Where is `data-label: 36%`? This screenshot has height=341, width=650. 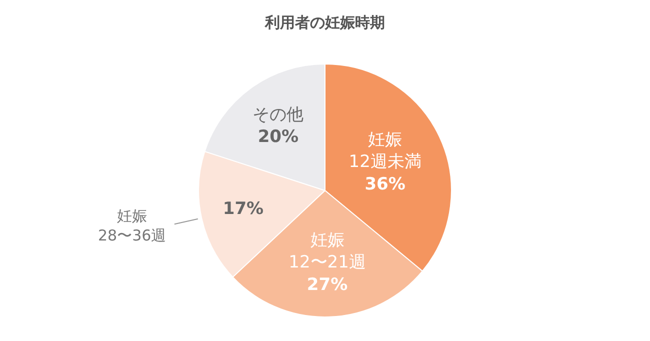
data-label: 36% is located at coordinates (385, 184).